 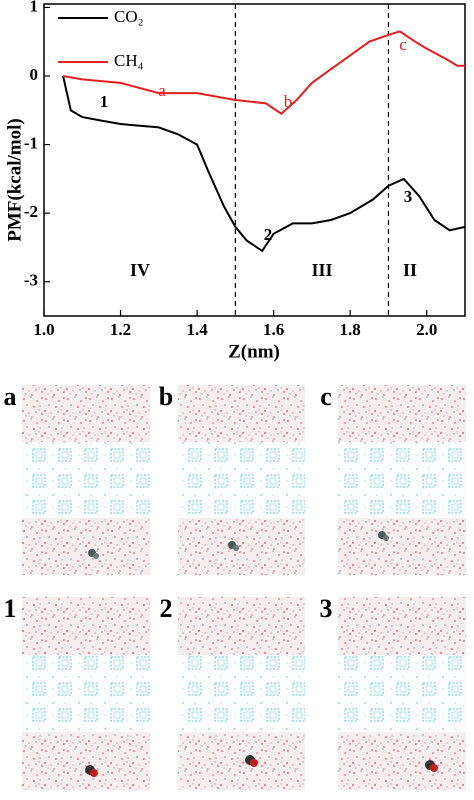 What do you see at coordinates (166, 608) in the screenshot?
I see `panel-label: 2` at bounding box center [166, 608].